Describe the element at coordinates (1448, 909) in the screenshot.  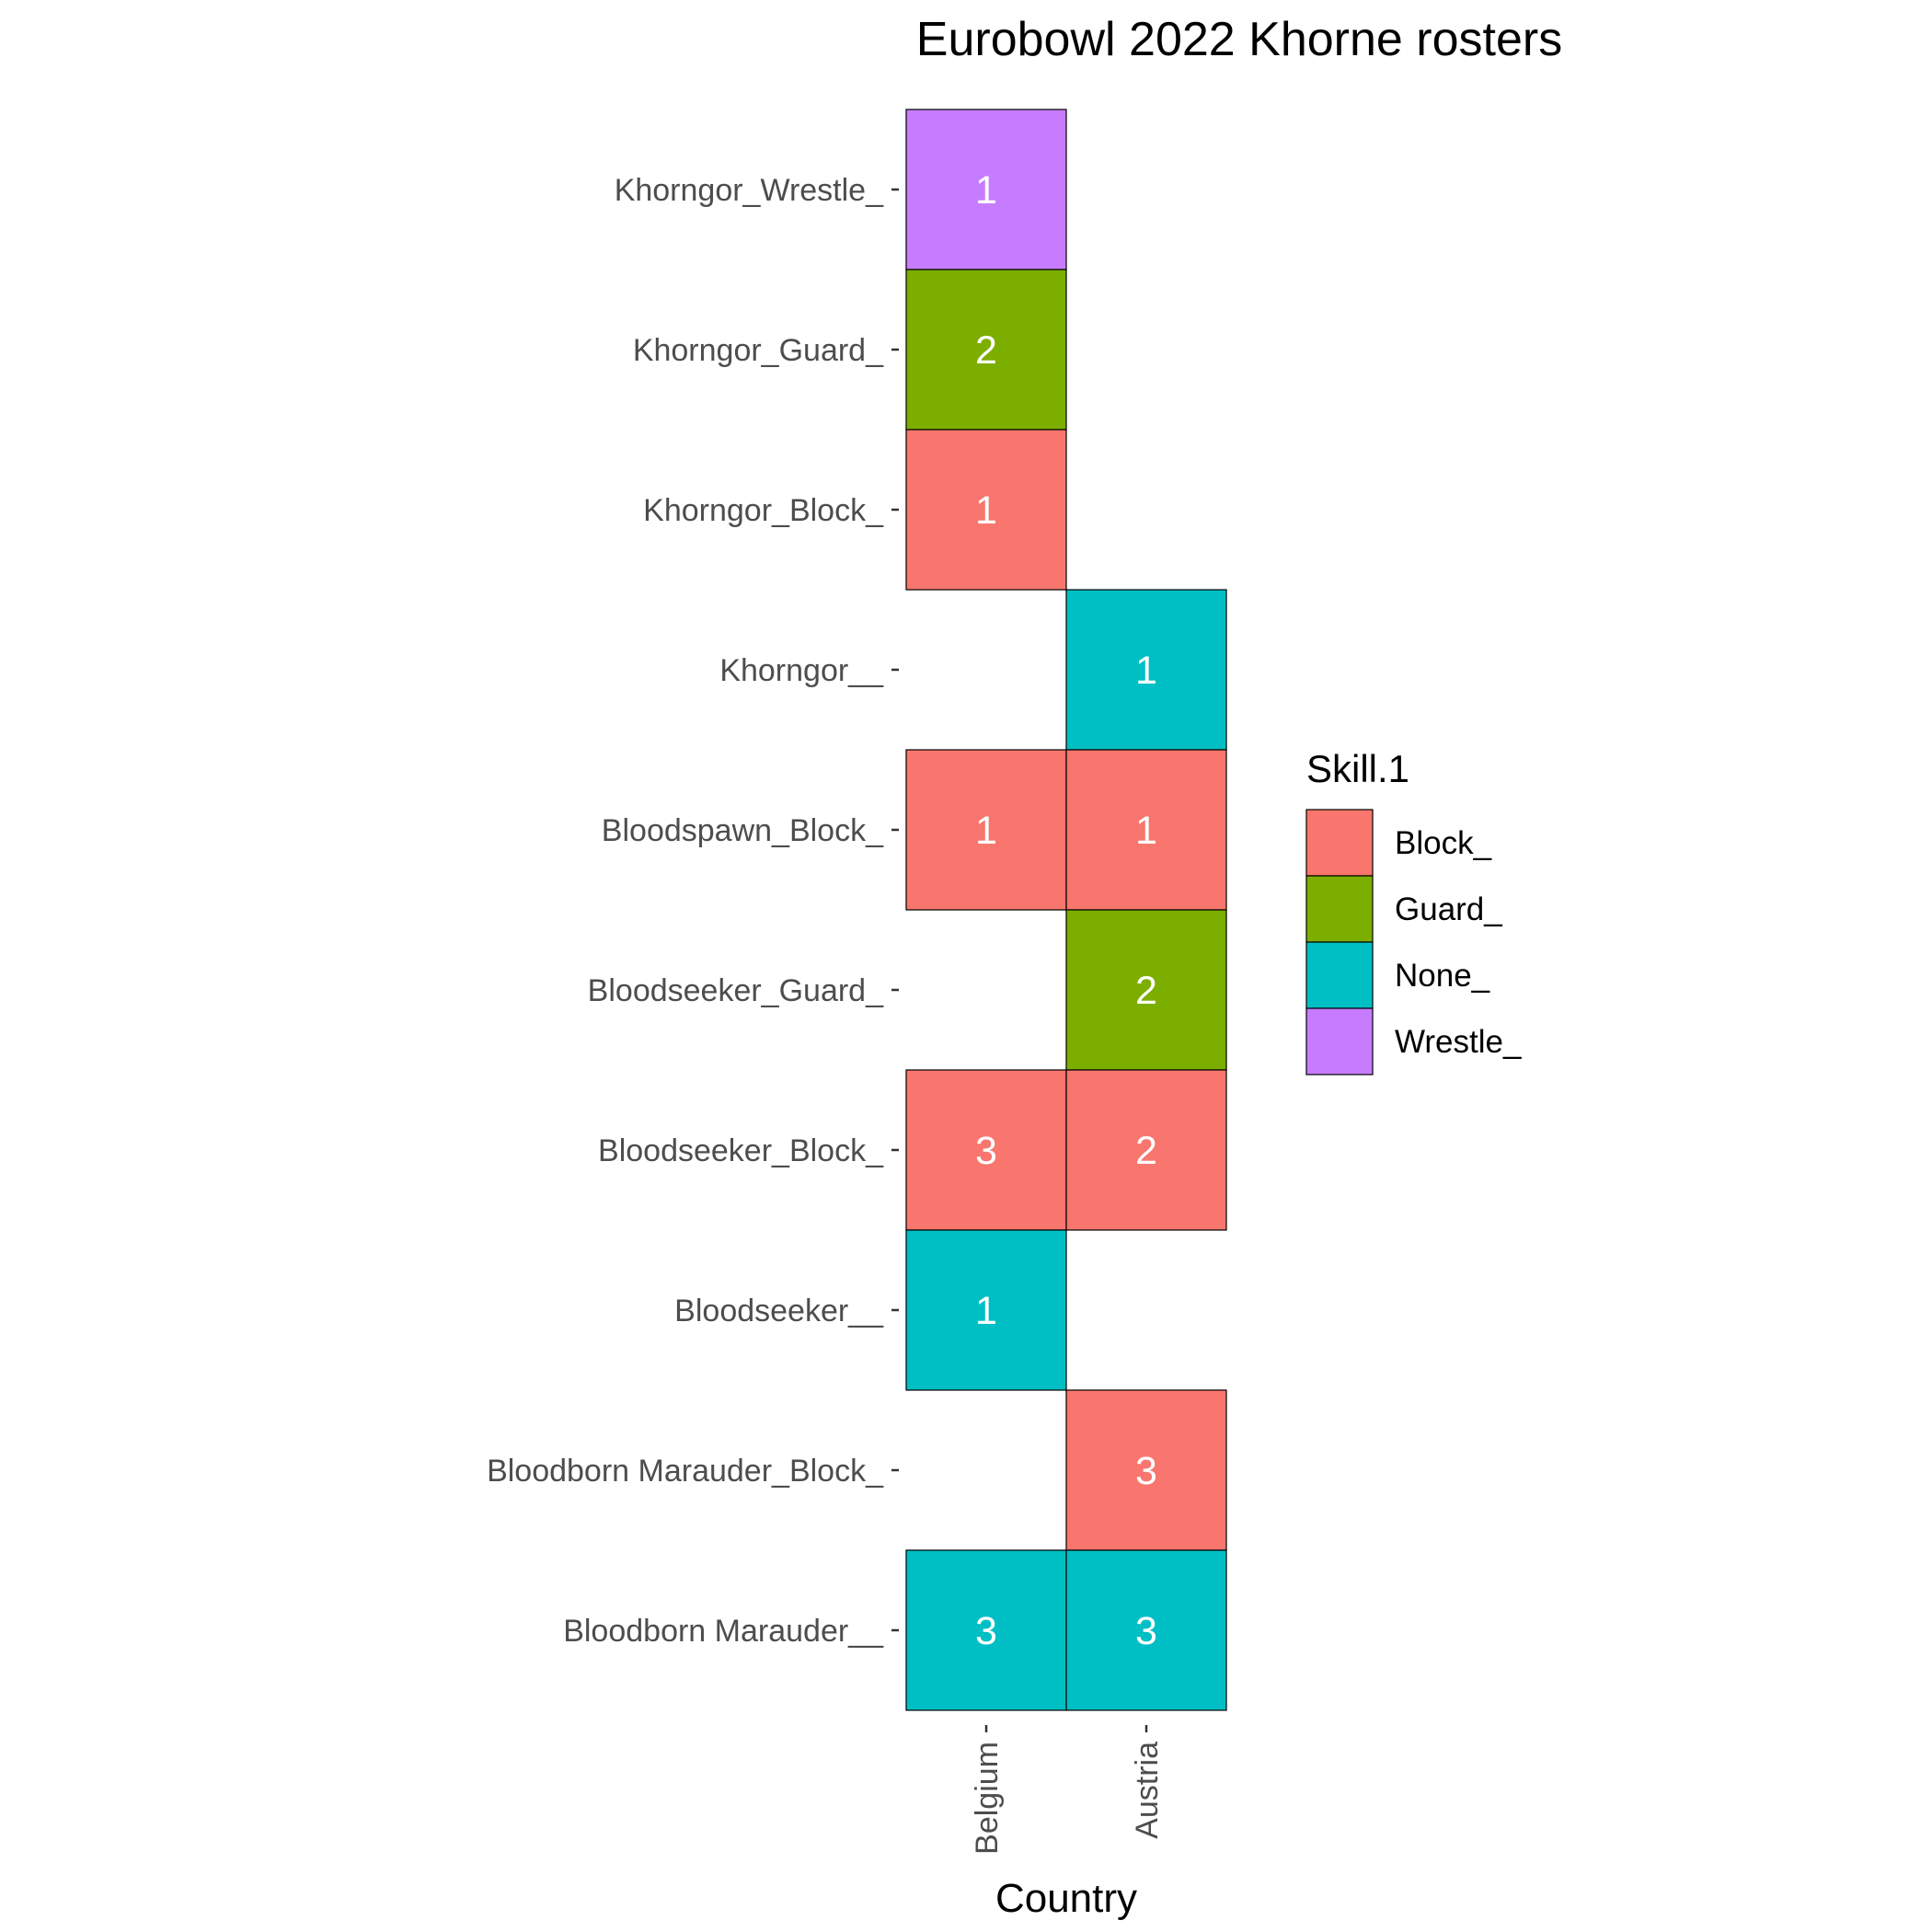
I see `legend-label: Guard_` at that location.